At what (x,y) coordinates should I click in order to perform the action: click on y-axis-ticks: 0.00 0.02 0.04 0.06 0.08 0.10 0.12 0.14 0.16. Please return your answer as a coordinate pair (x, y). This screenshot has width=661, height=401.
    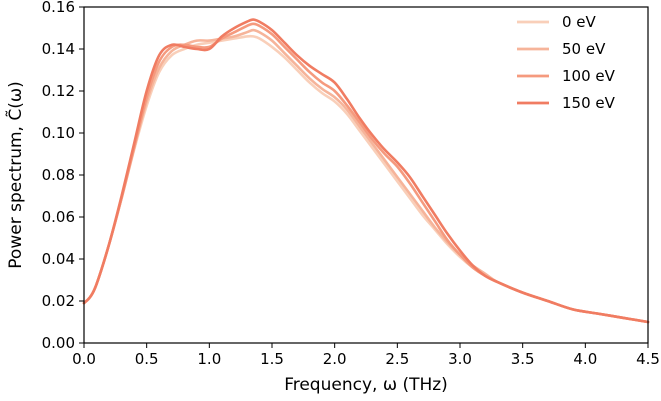
    Looking at the image, I should click on (63, 176).